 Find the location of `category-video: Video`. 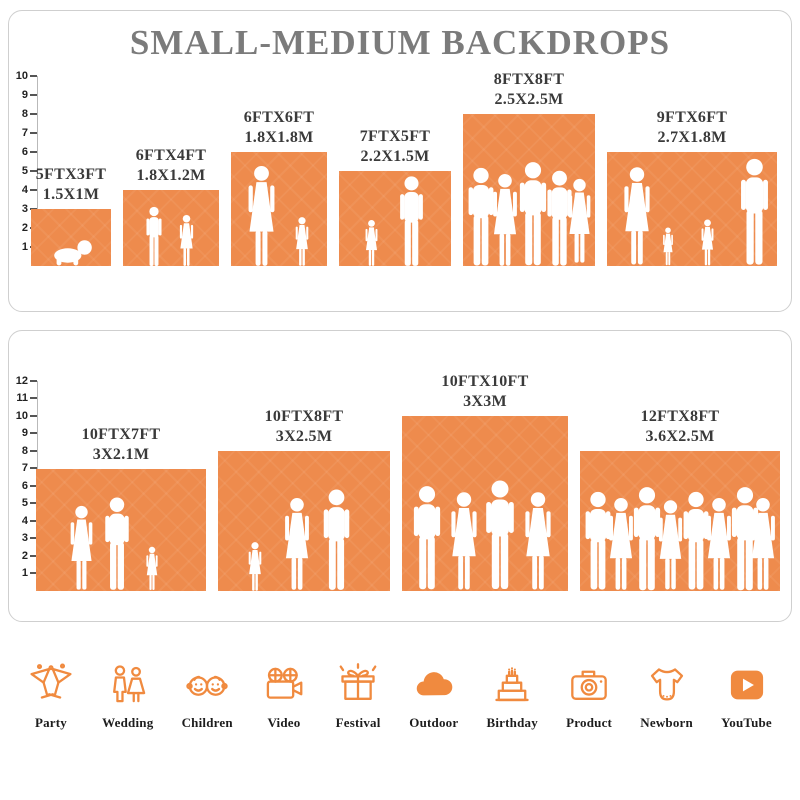

category-video: Video is located at coordinates (284, 696).